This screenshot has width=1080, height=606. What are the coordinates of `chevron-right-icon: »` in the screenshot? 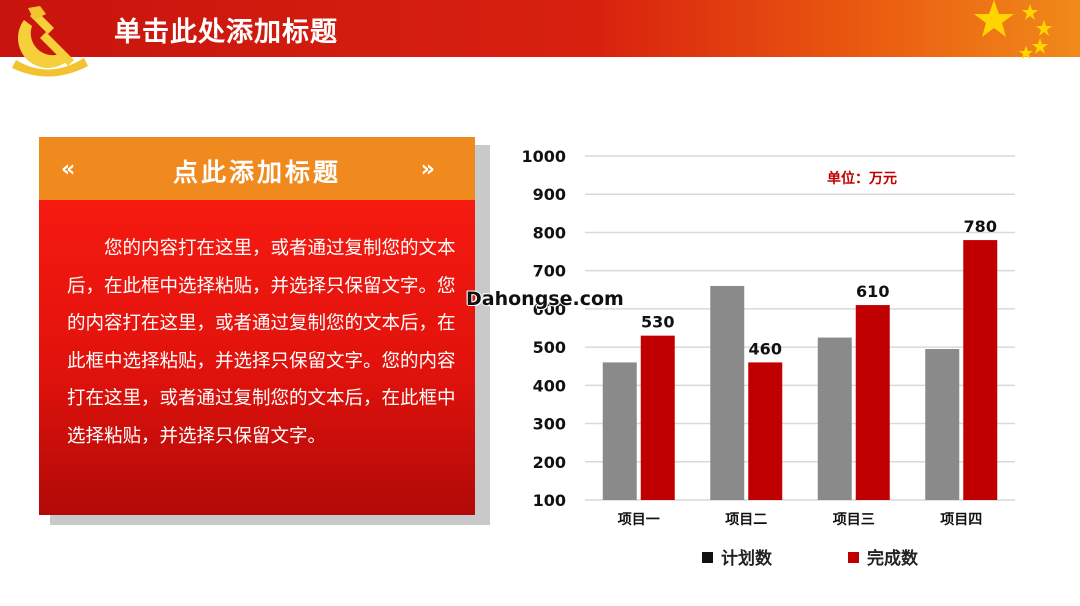 It's located at (427, 169).